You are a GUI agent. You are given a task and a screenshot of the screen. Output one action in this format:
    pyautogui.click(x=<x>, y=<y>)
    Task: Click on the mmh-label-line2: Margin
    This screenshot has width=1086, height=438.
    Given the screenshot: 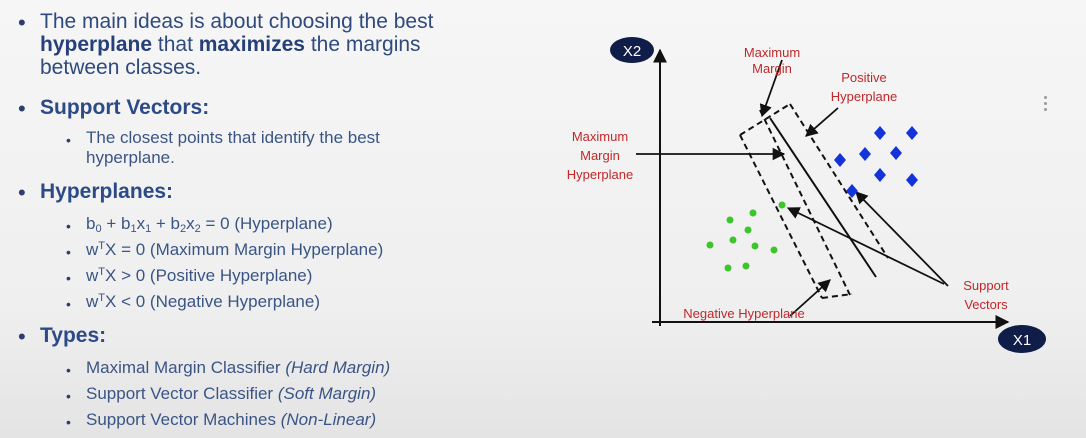 What is the action you would take?
    pyautogui.click(x=600, y=155)
    